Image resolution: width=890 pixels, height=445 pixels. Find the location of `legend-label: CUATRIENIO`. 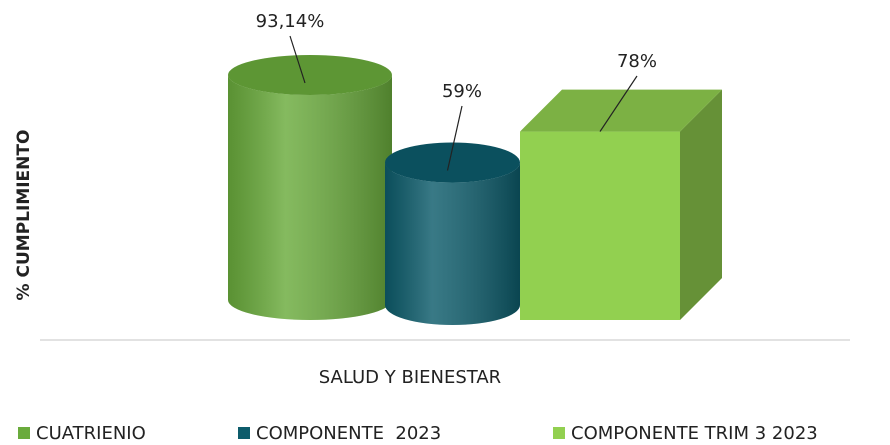

legend-label: CUATRIENIO is located at coordinates (91, 433).